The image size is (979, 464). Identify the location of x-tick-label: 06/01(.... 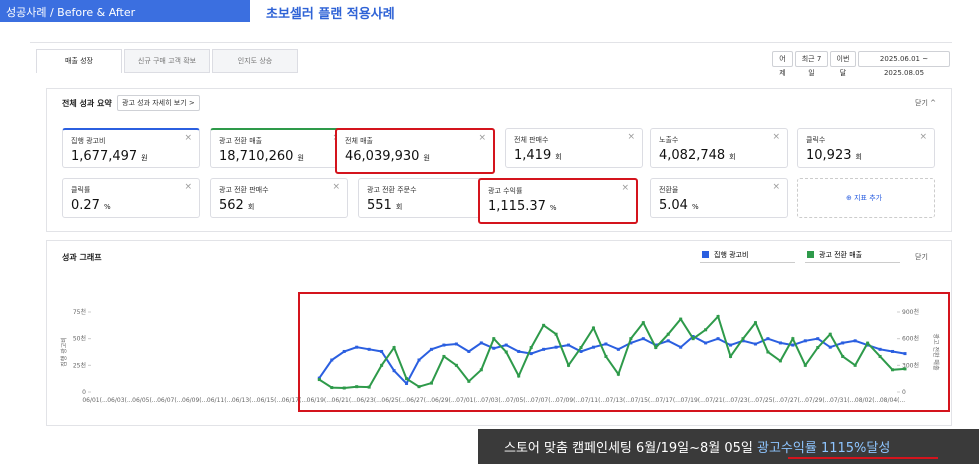
(94, 400).